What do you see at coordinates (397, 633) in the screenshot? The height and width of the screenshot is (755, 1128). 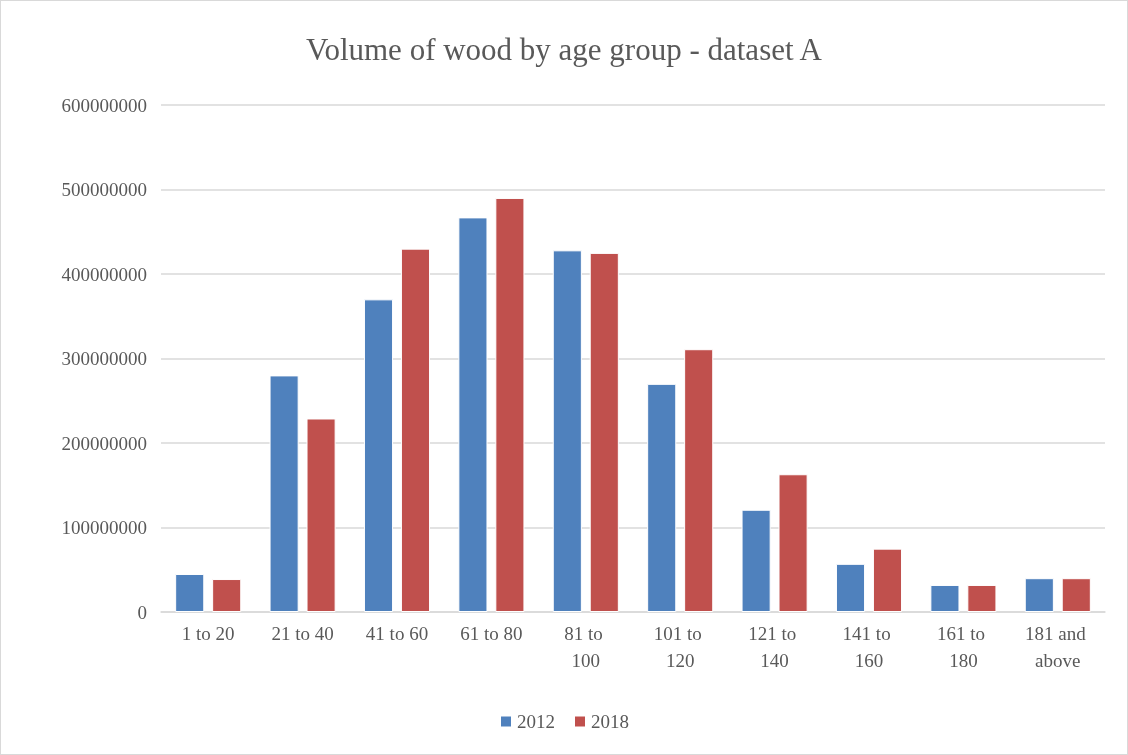 I see `x-tick-label: 41 to 60` at bounding box center [397, 633].